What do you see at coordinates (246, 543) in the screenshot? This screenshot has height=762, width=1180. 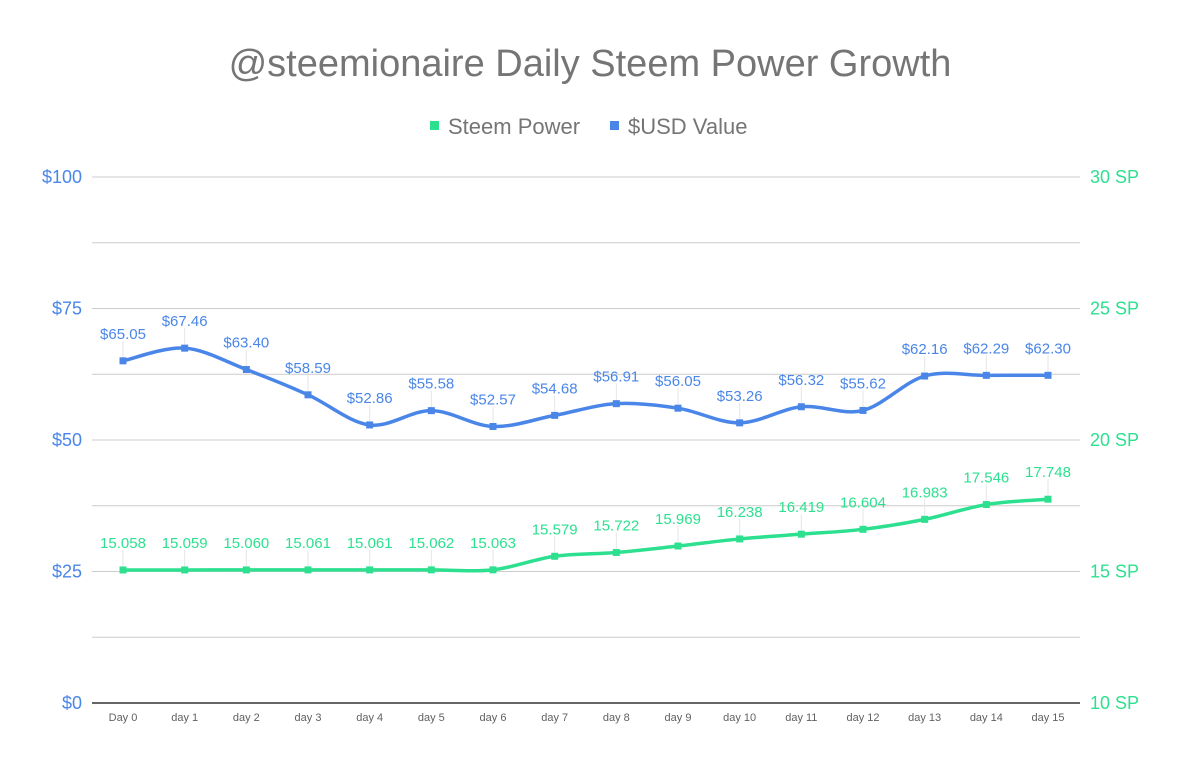 I see `data-label: 15.060` at bounding box center [246, 543].